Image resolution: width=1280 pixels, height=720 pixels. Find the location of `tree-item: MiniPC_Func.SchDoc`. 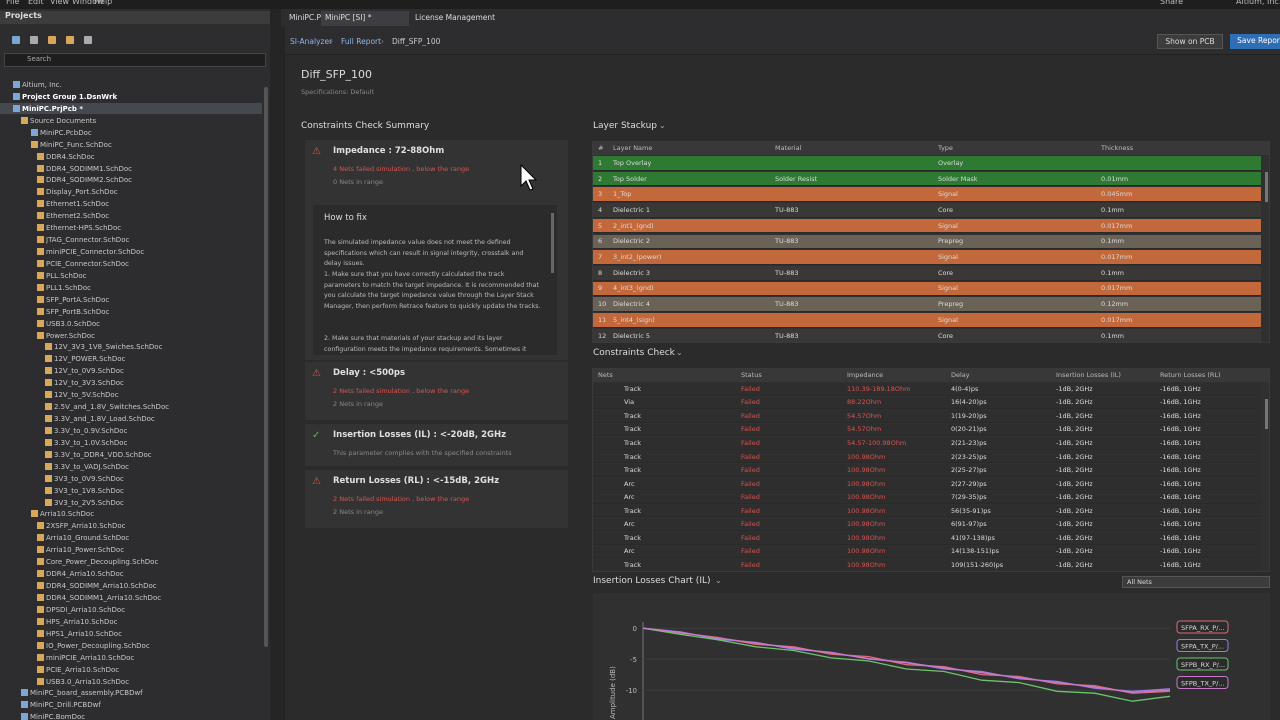

tree-item: MiniPC_Func.SchDoc is located at coordinates (76, 144).